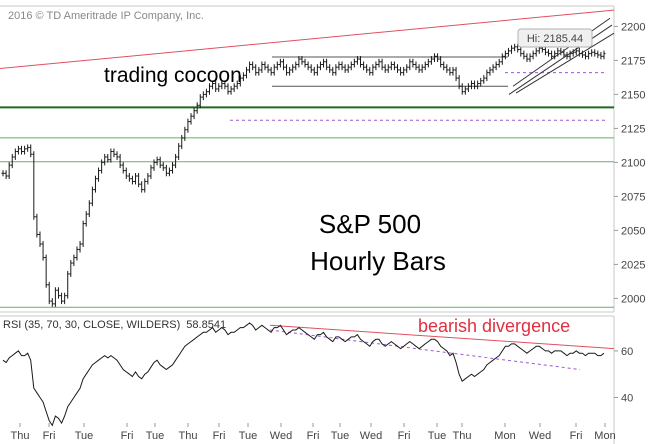 The width and height of the screenshot is (650, 444). I want to click on rsi-header-value: 58.8541, so click(206, 325).